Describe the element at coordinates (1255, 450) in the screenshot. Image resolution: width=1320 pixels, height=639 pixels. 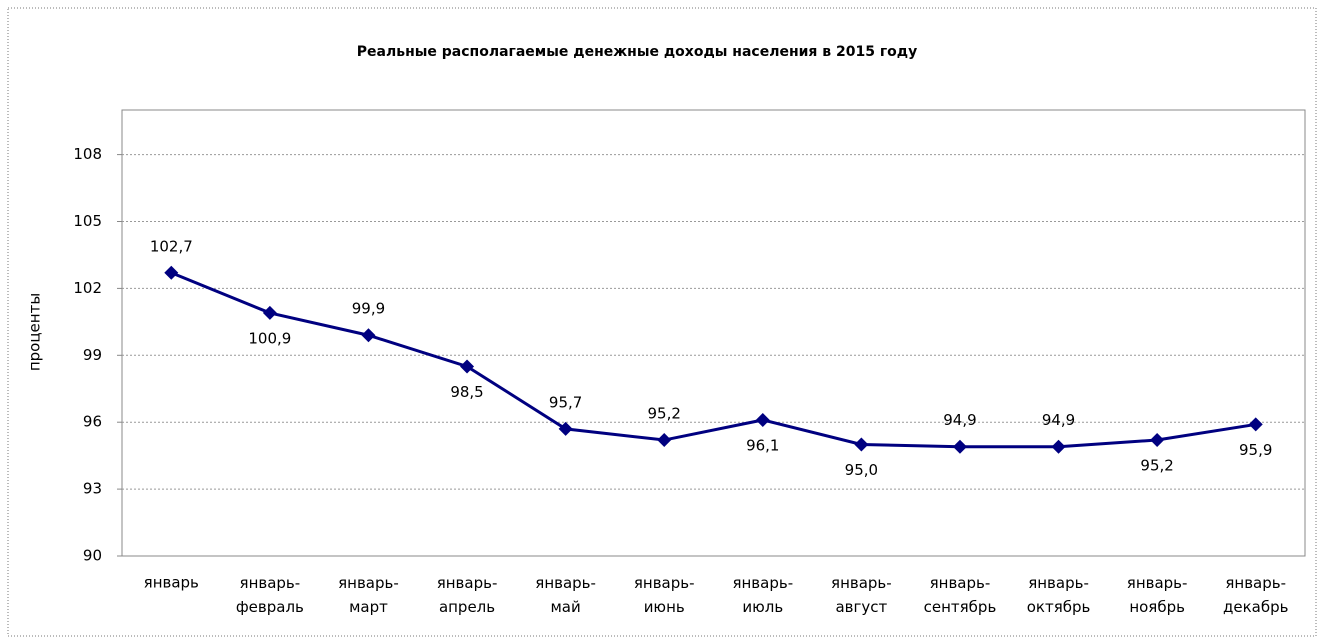
I see `data-label: 95,9` at that location.